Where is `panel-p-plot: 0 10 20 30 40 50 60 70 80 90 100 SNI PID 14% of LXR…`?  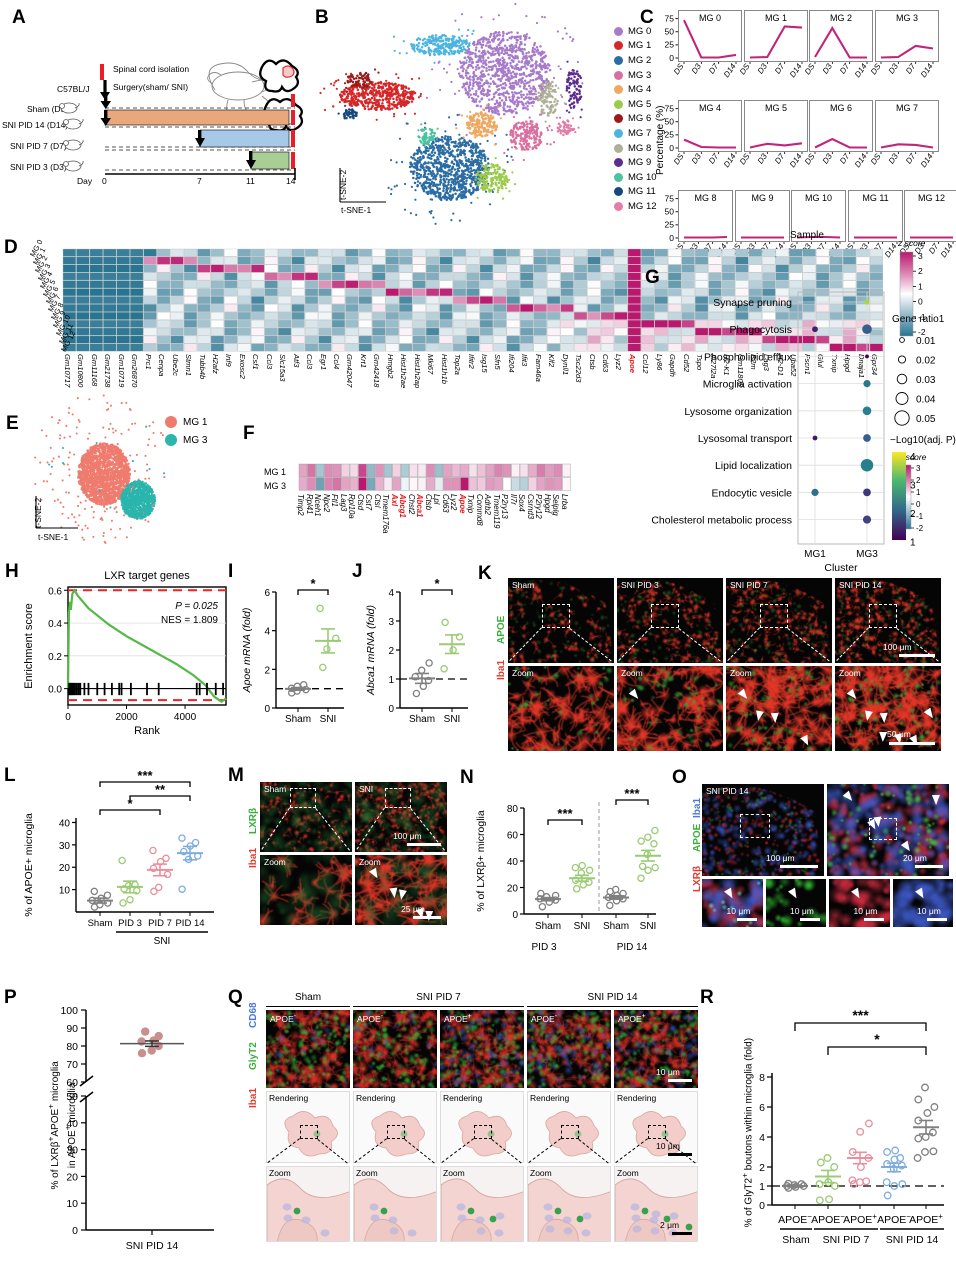 panel-p-plot: 0 10 20 30 40 50 60 70 80 90 100 SNI PID 14% of LXR… is located at coordinates (121, 1127).